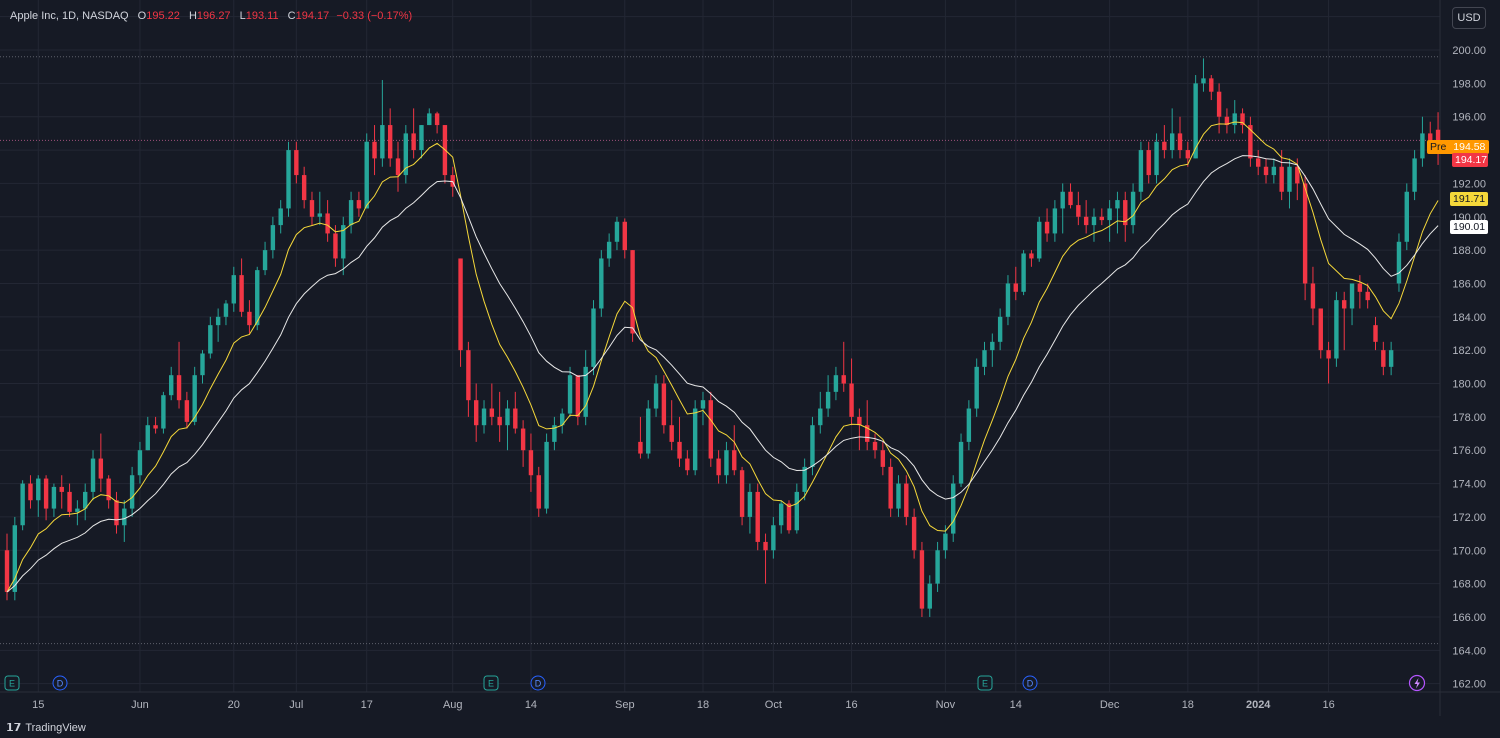  I want to click on time-tick-label: Jun, so click(140, 705).